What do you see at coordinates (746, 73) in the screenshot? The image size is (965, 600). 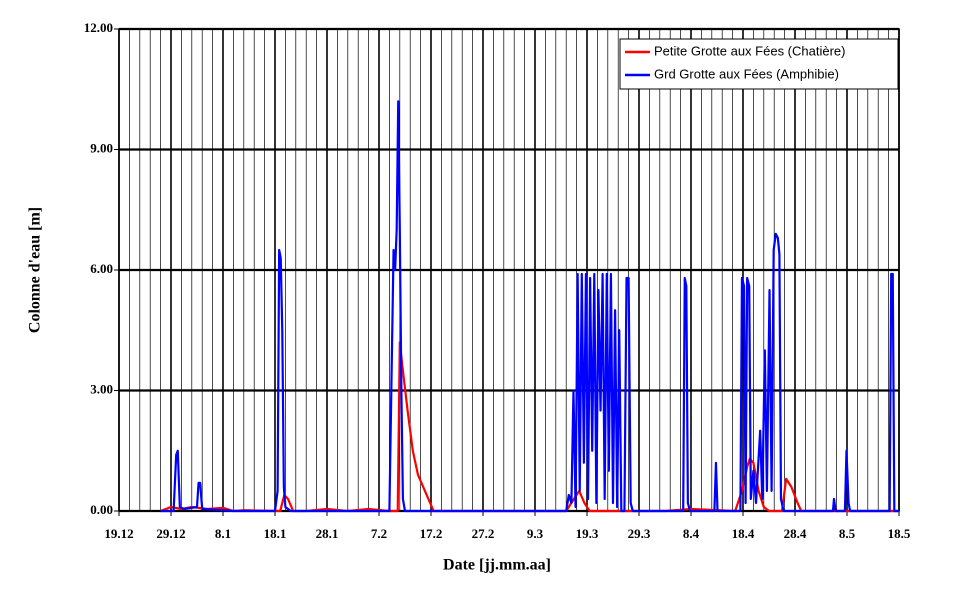 I see `legend-label: Grd Grotte aux Fées (Amphibie)` at bounding box center [746, 73].